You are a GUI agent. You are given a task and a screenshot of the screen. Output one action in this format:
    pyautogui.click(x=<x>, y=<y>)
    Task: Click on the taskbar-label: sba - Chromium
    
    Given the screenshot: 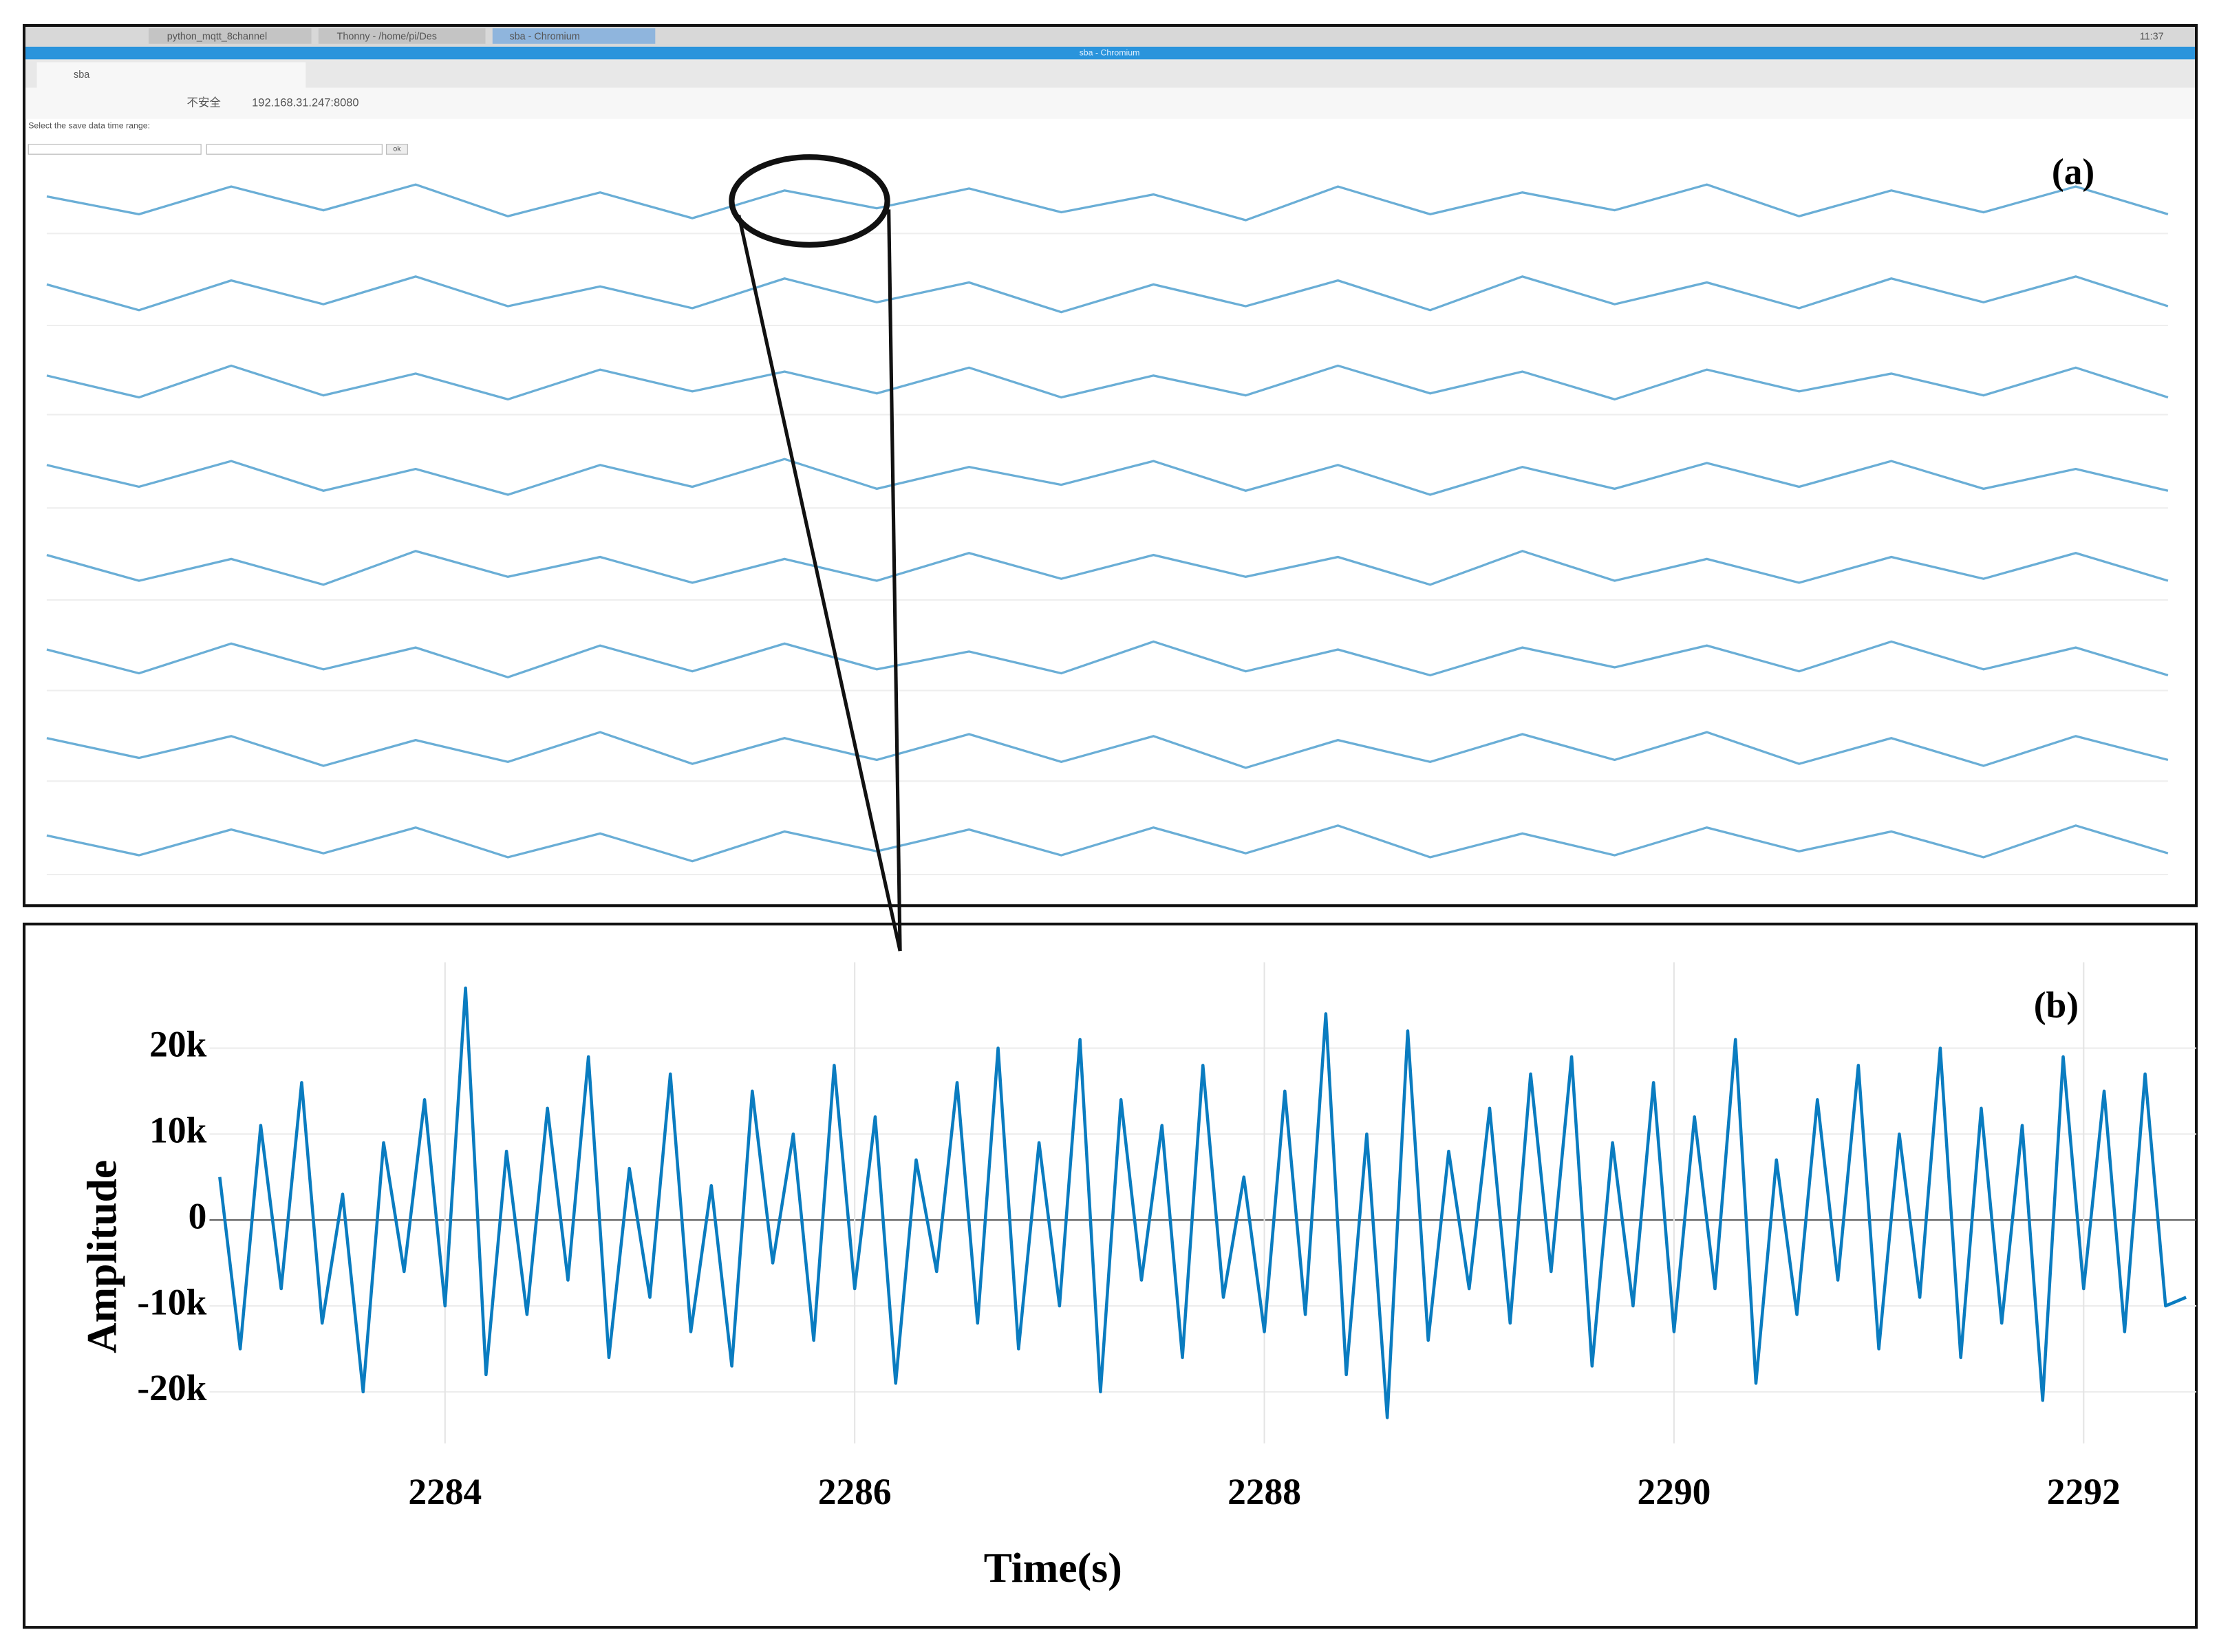 What is the action you would take?
    pyautogui.click(x=544, y=36)
    